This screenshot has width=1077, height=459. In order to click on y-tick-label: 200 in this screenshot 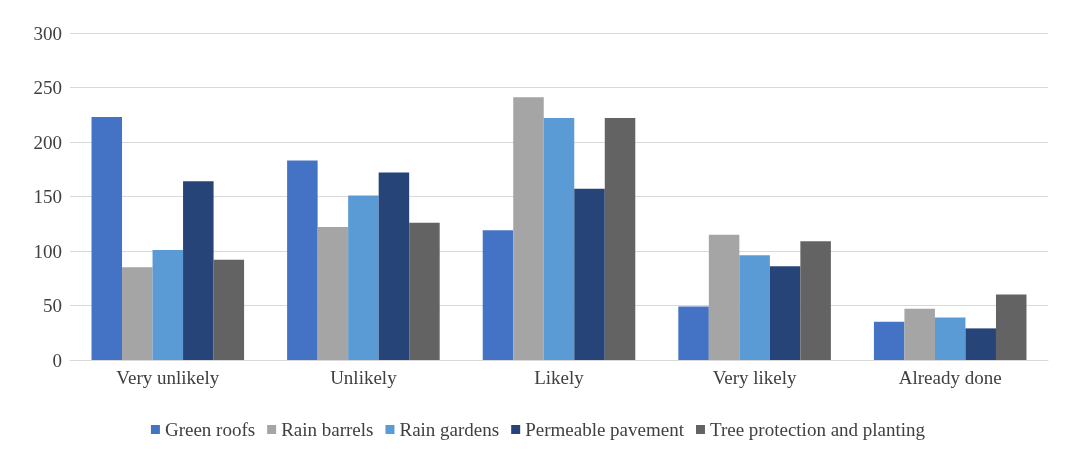, I will do `click(47, 142)`.